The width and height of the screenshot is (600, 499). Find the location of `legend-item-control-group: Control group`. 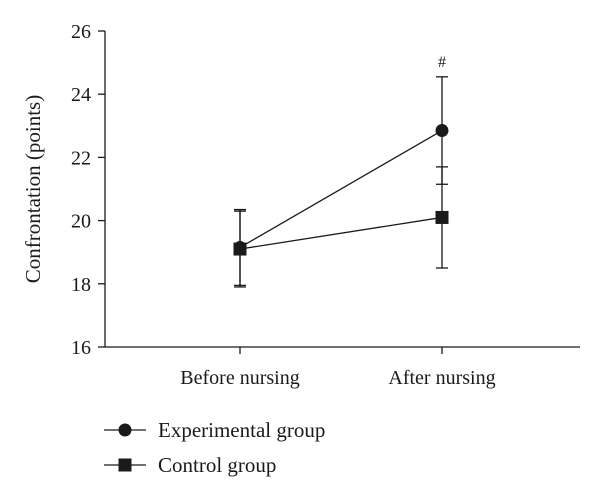

legend-item-control-group: Control group is located at coordinates (190, 465).